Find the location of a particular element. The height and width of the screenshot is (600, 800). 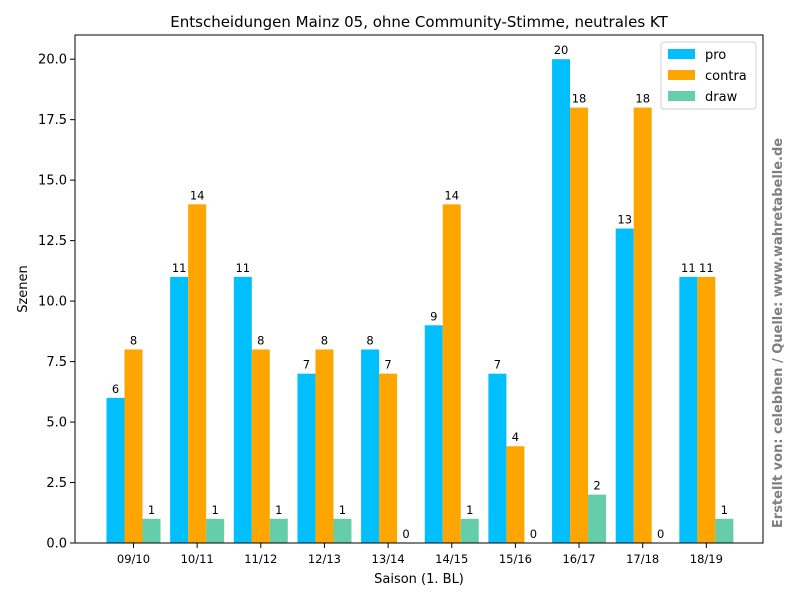

y-tick-label: 12.5 is located at coordinates (52, 241).